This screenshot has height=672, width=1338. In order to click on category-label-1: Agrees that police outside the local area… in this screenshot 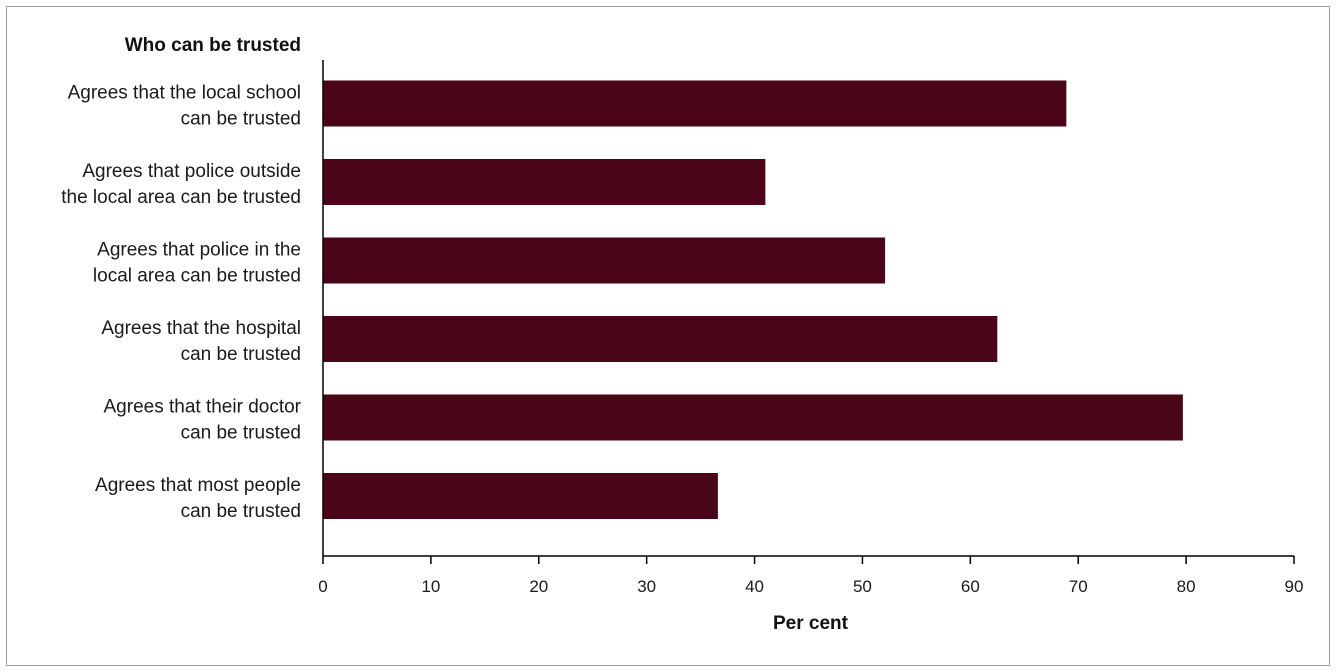, I will do `click(181, 184)`.